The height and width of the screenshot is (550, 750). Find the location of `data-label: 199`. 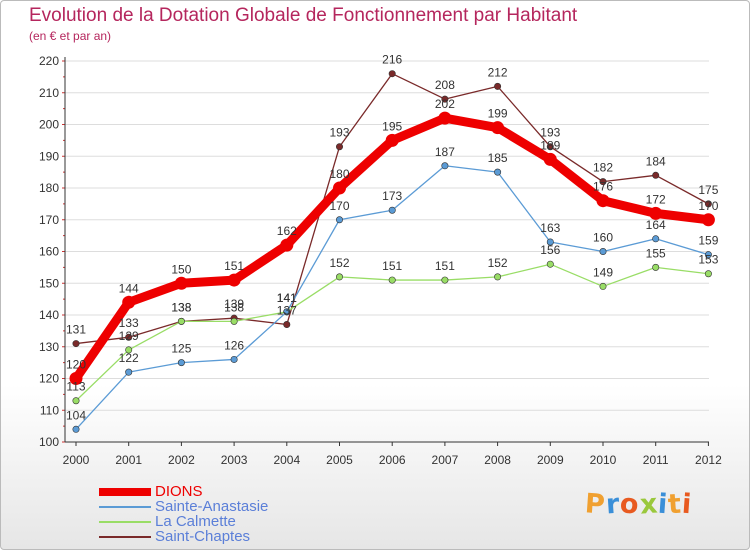

data-label: 199 is located at coordinates (498, 114).